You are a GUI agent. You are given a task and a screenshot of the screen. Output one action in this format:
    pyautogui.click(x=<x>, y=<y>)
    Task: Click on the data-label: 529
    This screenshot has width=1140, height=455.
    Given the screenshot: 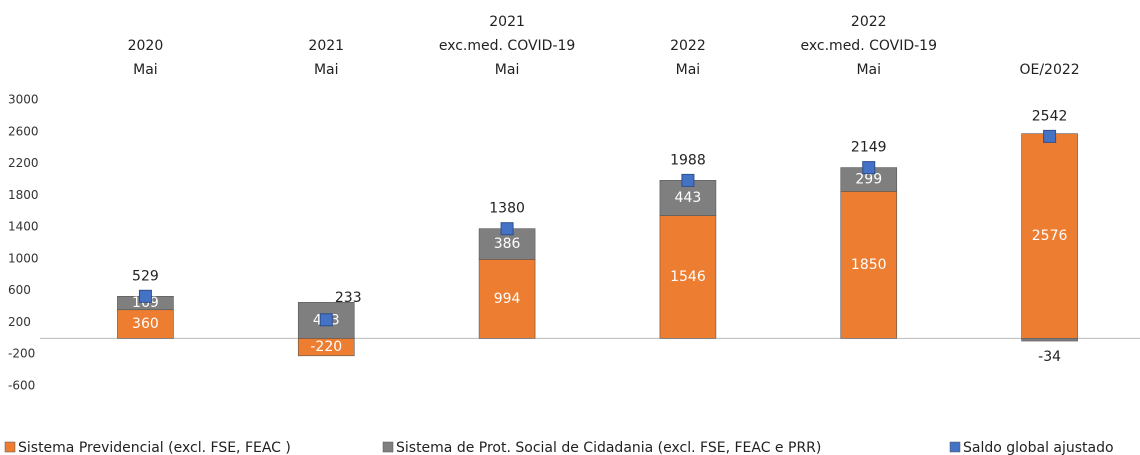 What is the action you would take?
    pyautogui.click(x=145, y=276)
    